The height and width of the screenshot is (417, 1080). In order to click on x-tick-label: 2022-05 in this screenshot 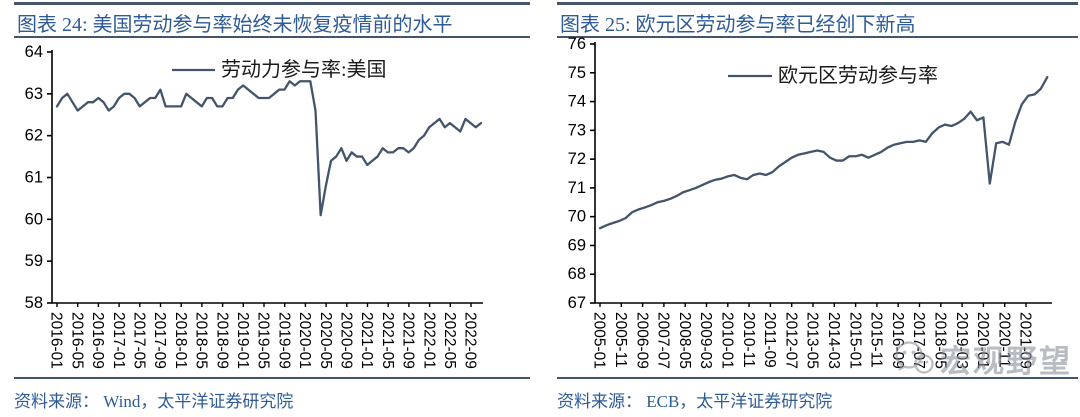, I will do `click(449, 340)`.